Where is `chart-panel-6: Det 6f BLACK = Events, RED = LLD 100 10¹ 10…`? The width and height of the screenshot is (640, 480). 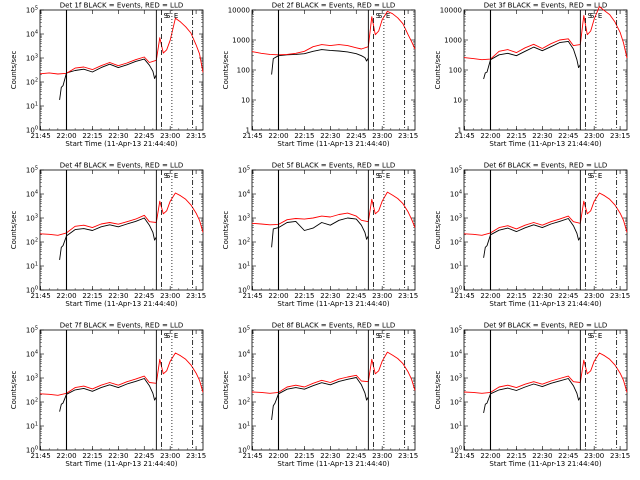
chart-panel-6: Det 6f BLACK = Events, RED = LLD 100 10¹ 10… is located at coordinates (532, 235).